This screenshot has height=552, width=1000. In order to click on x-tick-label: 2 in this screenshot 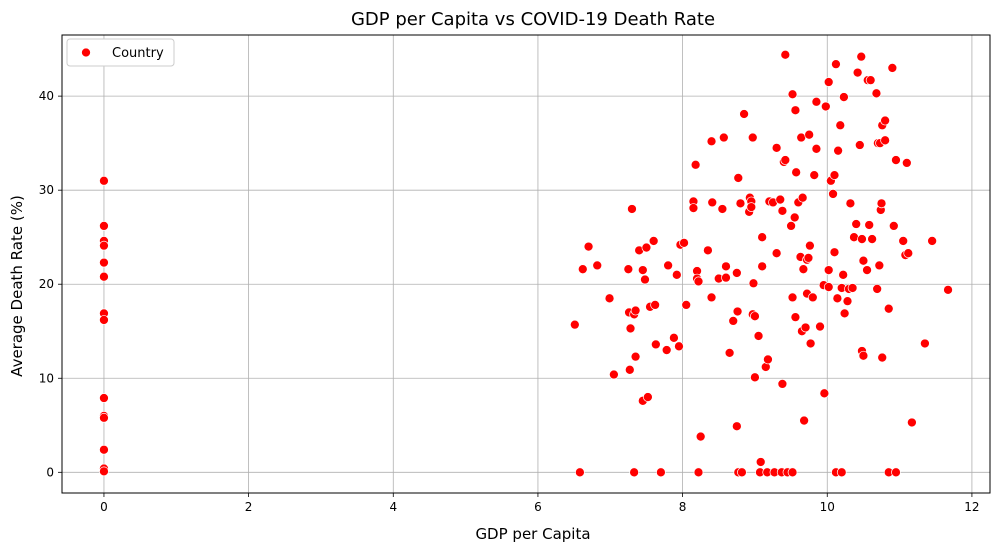, I will do `click(249, 507)`.